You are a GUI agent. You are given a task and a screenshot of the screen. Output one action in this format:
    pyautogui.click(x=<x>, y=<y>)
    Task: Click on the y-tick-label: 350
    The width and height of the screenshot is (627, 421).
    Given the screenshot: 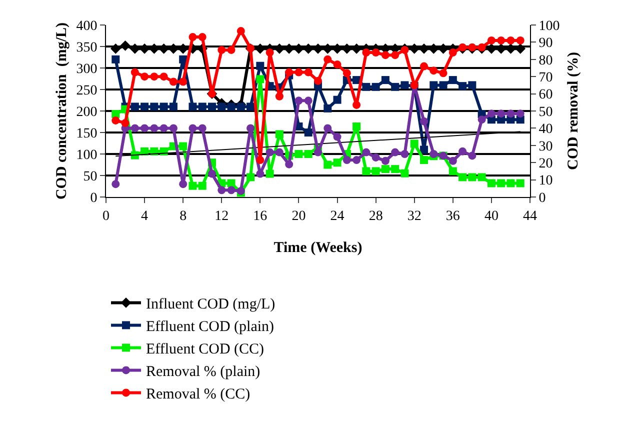 What is the action you would take?
    pyautogui.click(x=87, y=48)
    